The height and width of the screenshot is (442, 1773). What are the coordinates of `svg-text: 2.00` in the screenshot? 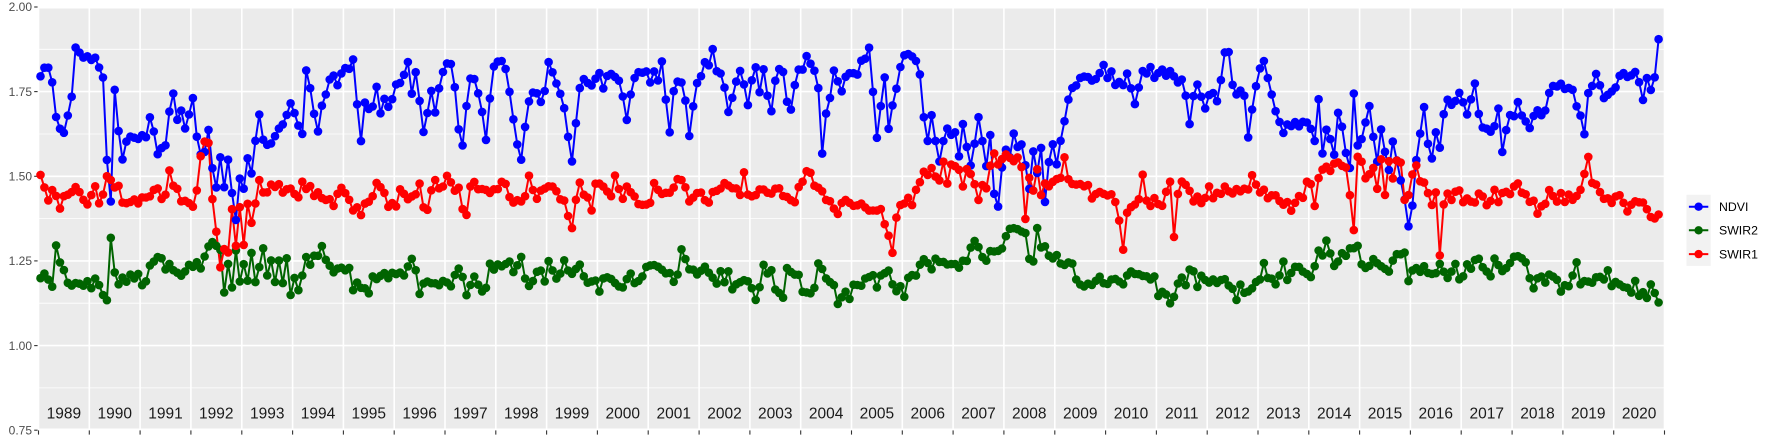 It's located at (21, 7).